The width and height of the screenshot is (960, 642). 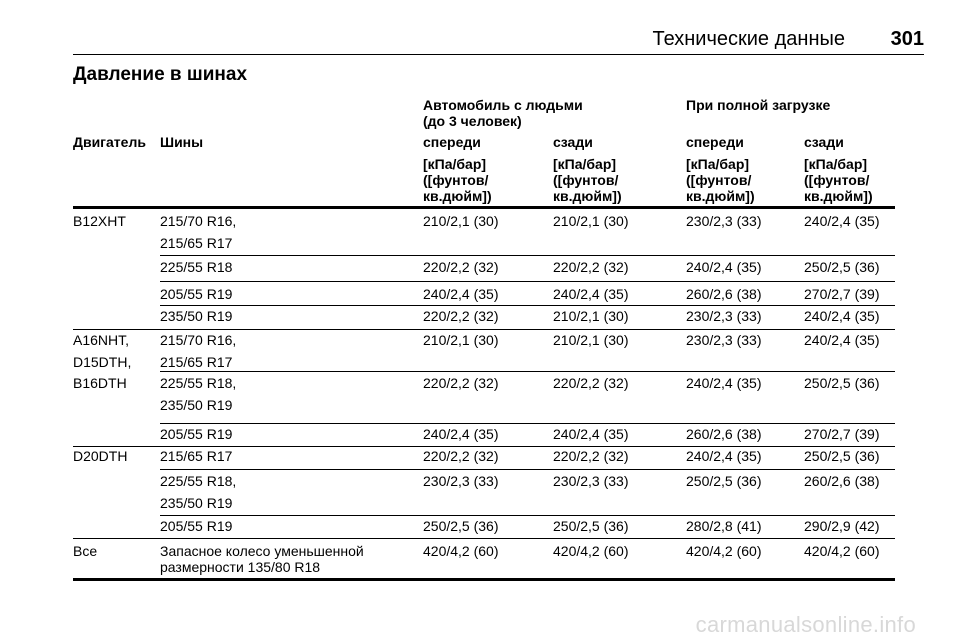 What do you see at coordinates (262, 551) in the screenshot?
I see `tire-size-cell: Запасное колесо уменьшенной` at bounding box center [262, 551].